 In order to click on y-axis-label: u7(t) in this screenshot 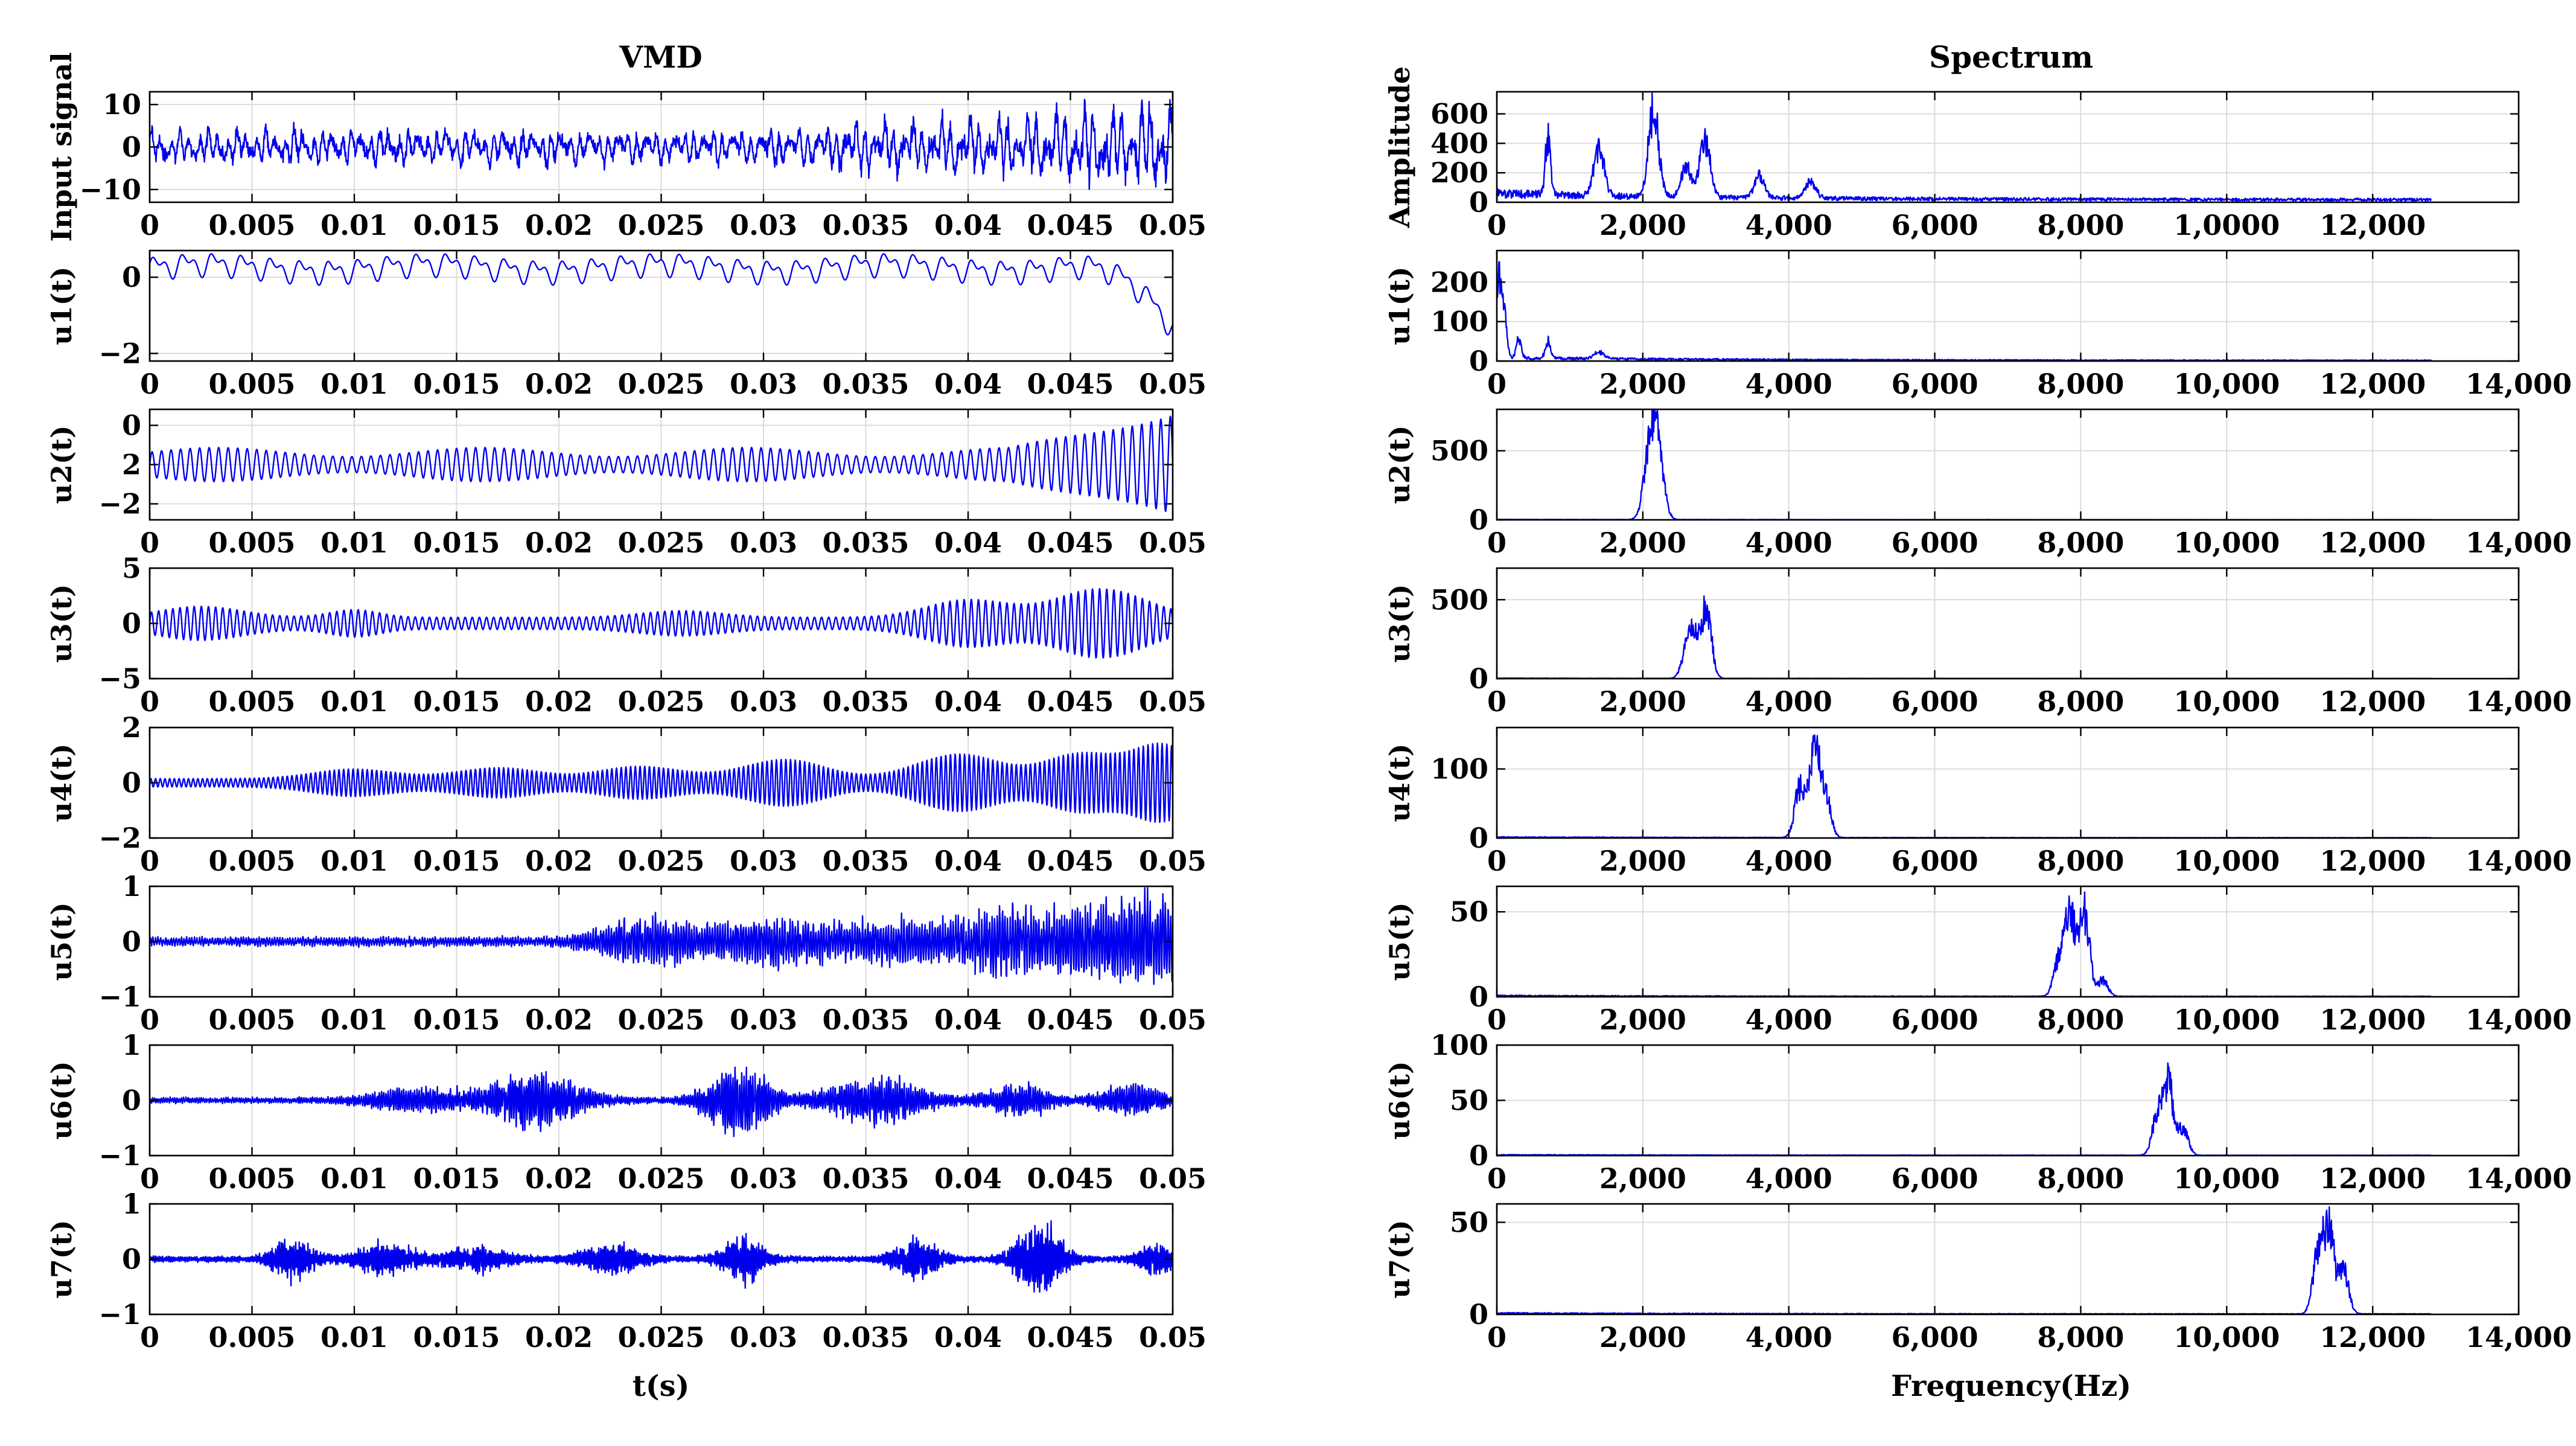, I will do `click(61, 1259)`.